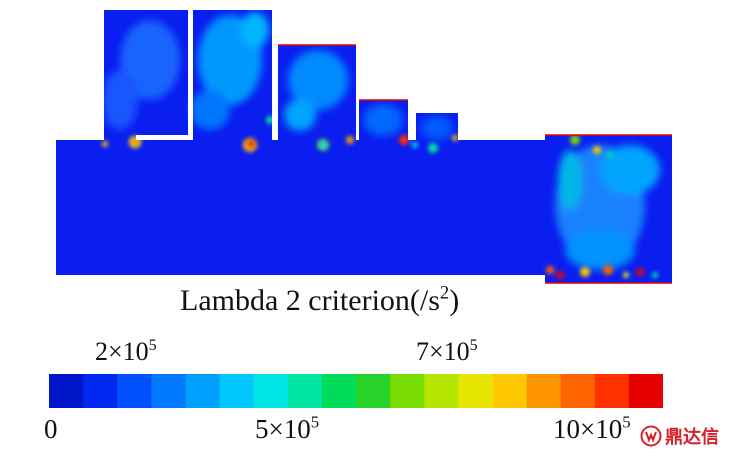 This screenshot has height=460, width=738. I want to click on brand-logo-icon, so click(651, 436).